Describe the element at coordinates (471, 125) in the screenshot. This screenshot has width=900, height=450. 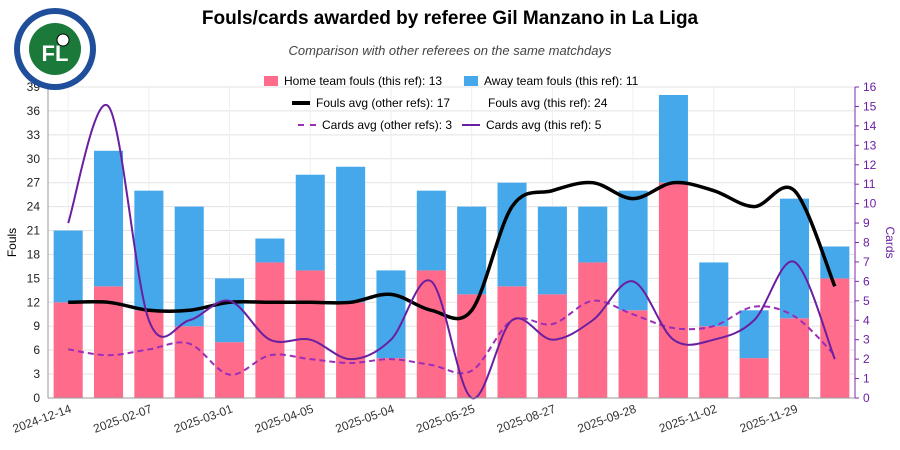
I see `legend-cards-avg-this-swatch` at that location.